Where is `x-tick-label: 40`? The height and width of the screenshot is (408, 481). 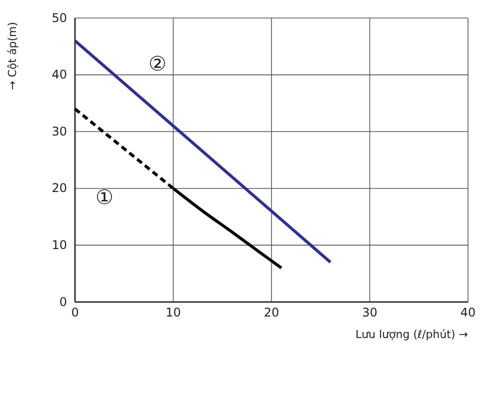
x-tick-label: 40 is located at coordinates (468, 313).